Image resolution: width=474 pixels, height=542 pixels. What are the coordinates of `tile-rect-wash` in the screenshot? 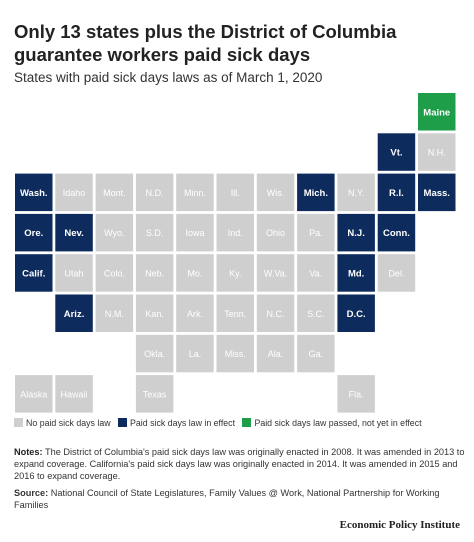 It's located at (34, 192).